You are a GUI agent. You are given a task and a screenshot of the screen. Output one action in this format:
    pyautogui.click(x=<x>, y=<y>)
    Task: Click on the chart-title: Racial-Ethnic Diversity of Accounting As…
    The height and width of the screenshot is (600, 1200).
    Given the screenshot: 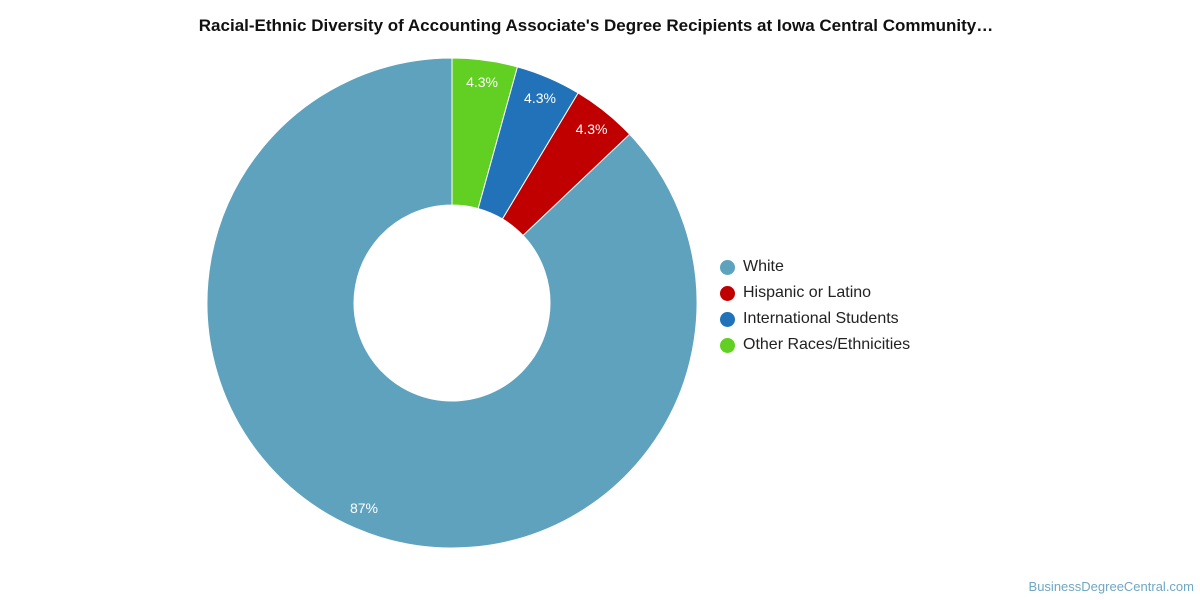 What is the action you would take?
    pyautogui.click(x=596, y=25)
    